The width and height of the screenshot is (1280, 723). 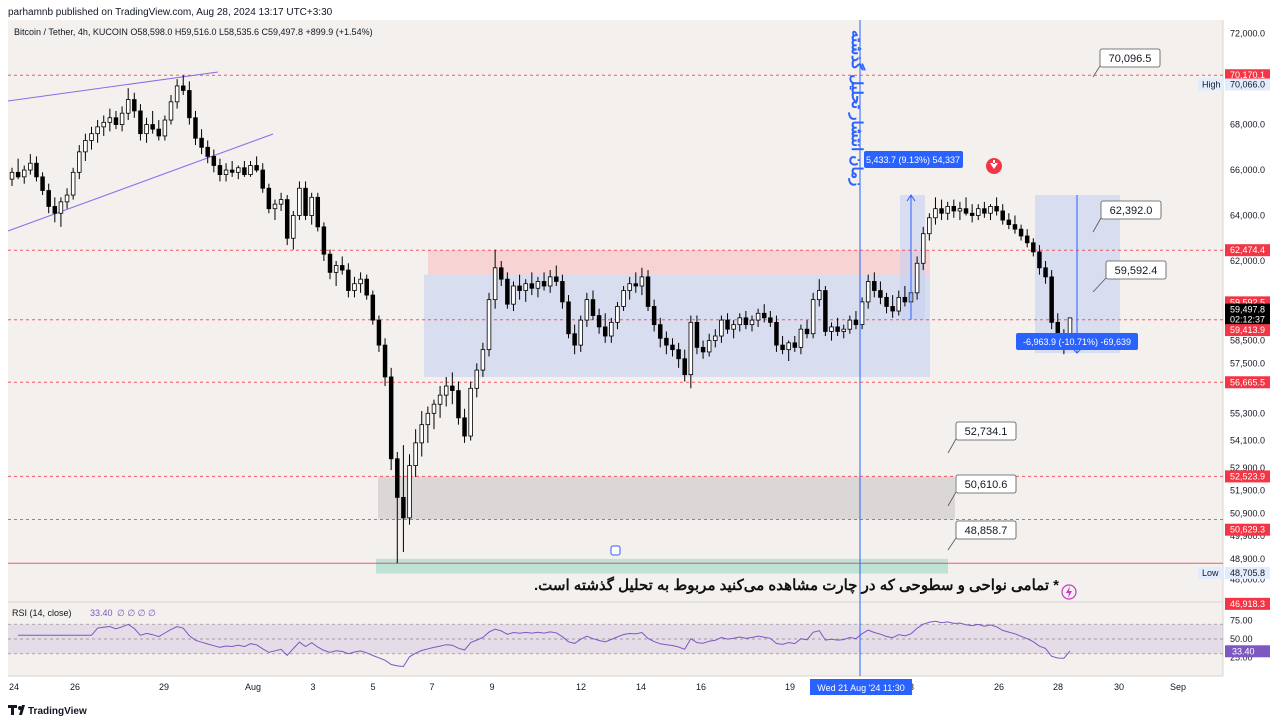 I want to click on support-zone, so click(x=666, y=498).